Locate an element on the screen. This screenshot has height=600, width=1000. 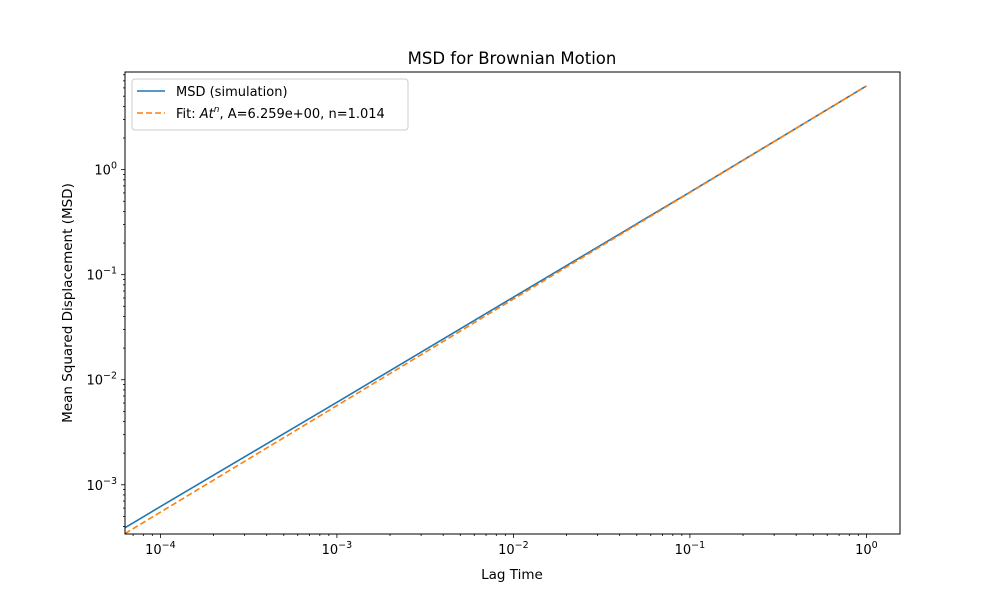
y-tick-label: 10⁻³ is located at coordinates (101, 485).